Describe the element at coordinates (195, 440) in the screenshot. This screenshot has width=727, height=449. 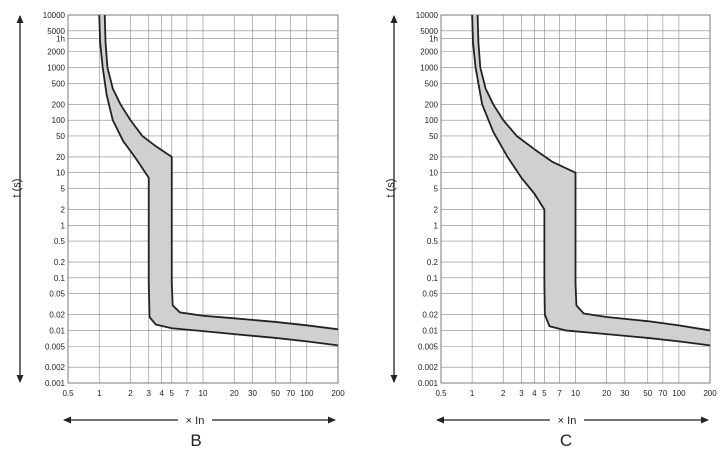
I see `panel-label-b: B` at that location.